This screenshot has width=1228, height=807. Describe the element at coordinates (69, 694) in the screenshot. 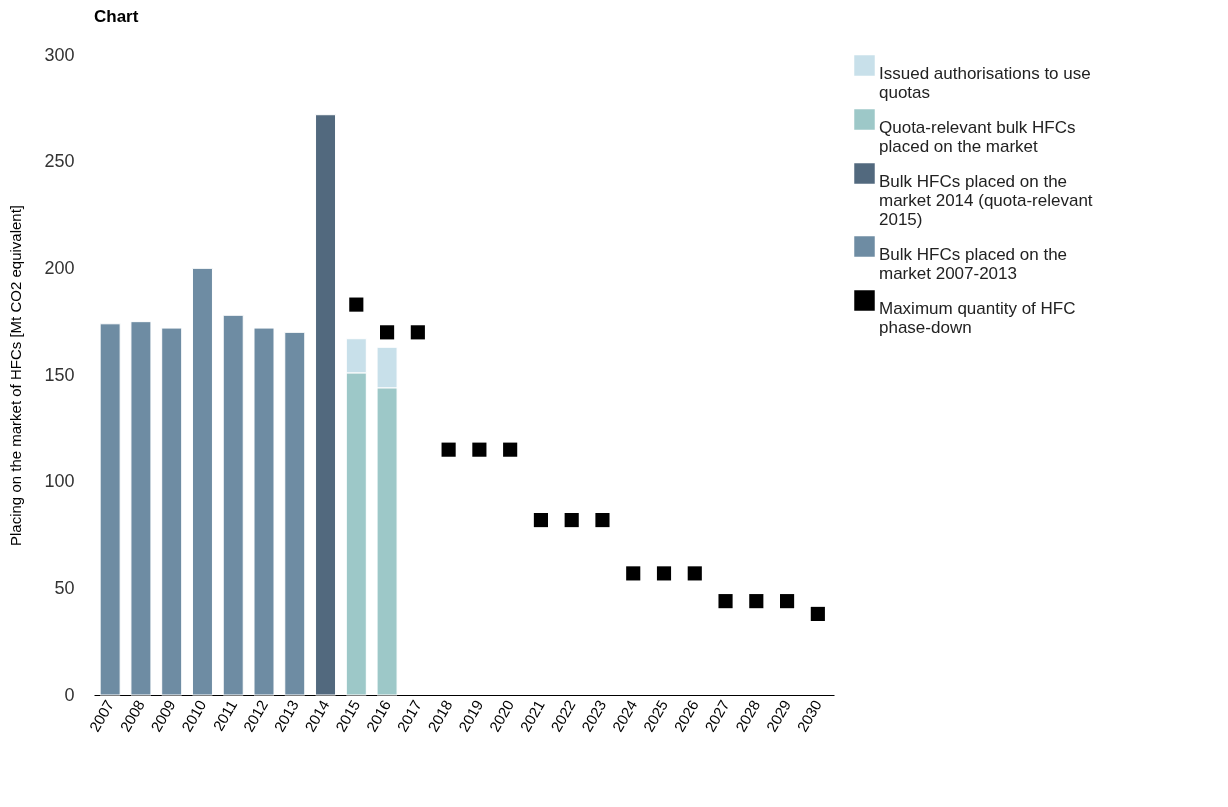

I see `y-tick-label: 0` at that location.